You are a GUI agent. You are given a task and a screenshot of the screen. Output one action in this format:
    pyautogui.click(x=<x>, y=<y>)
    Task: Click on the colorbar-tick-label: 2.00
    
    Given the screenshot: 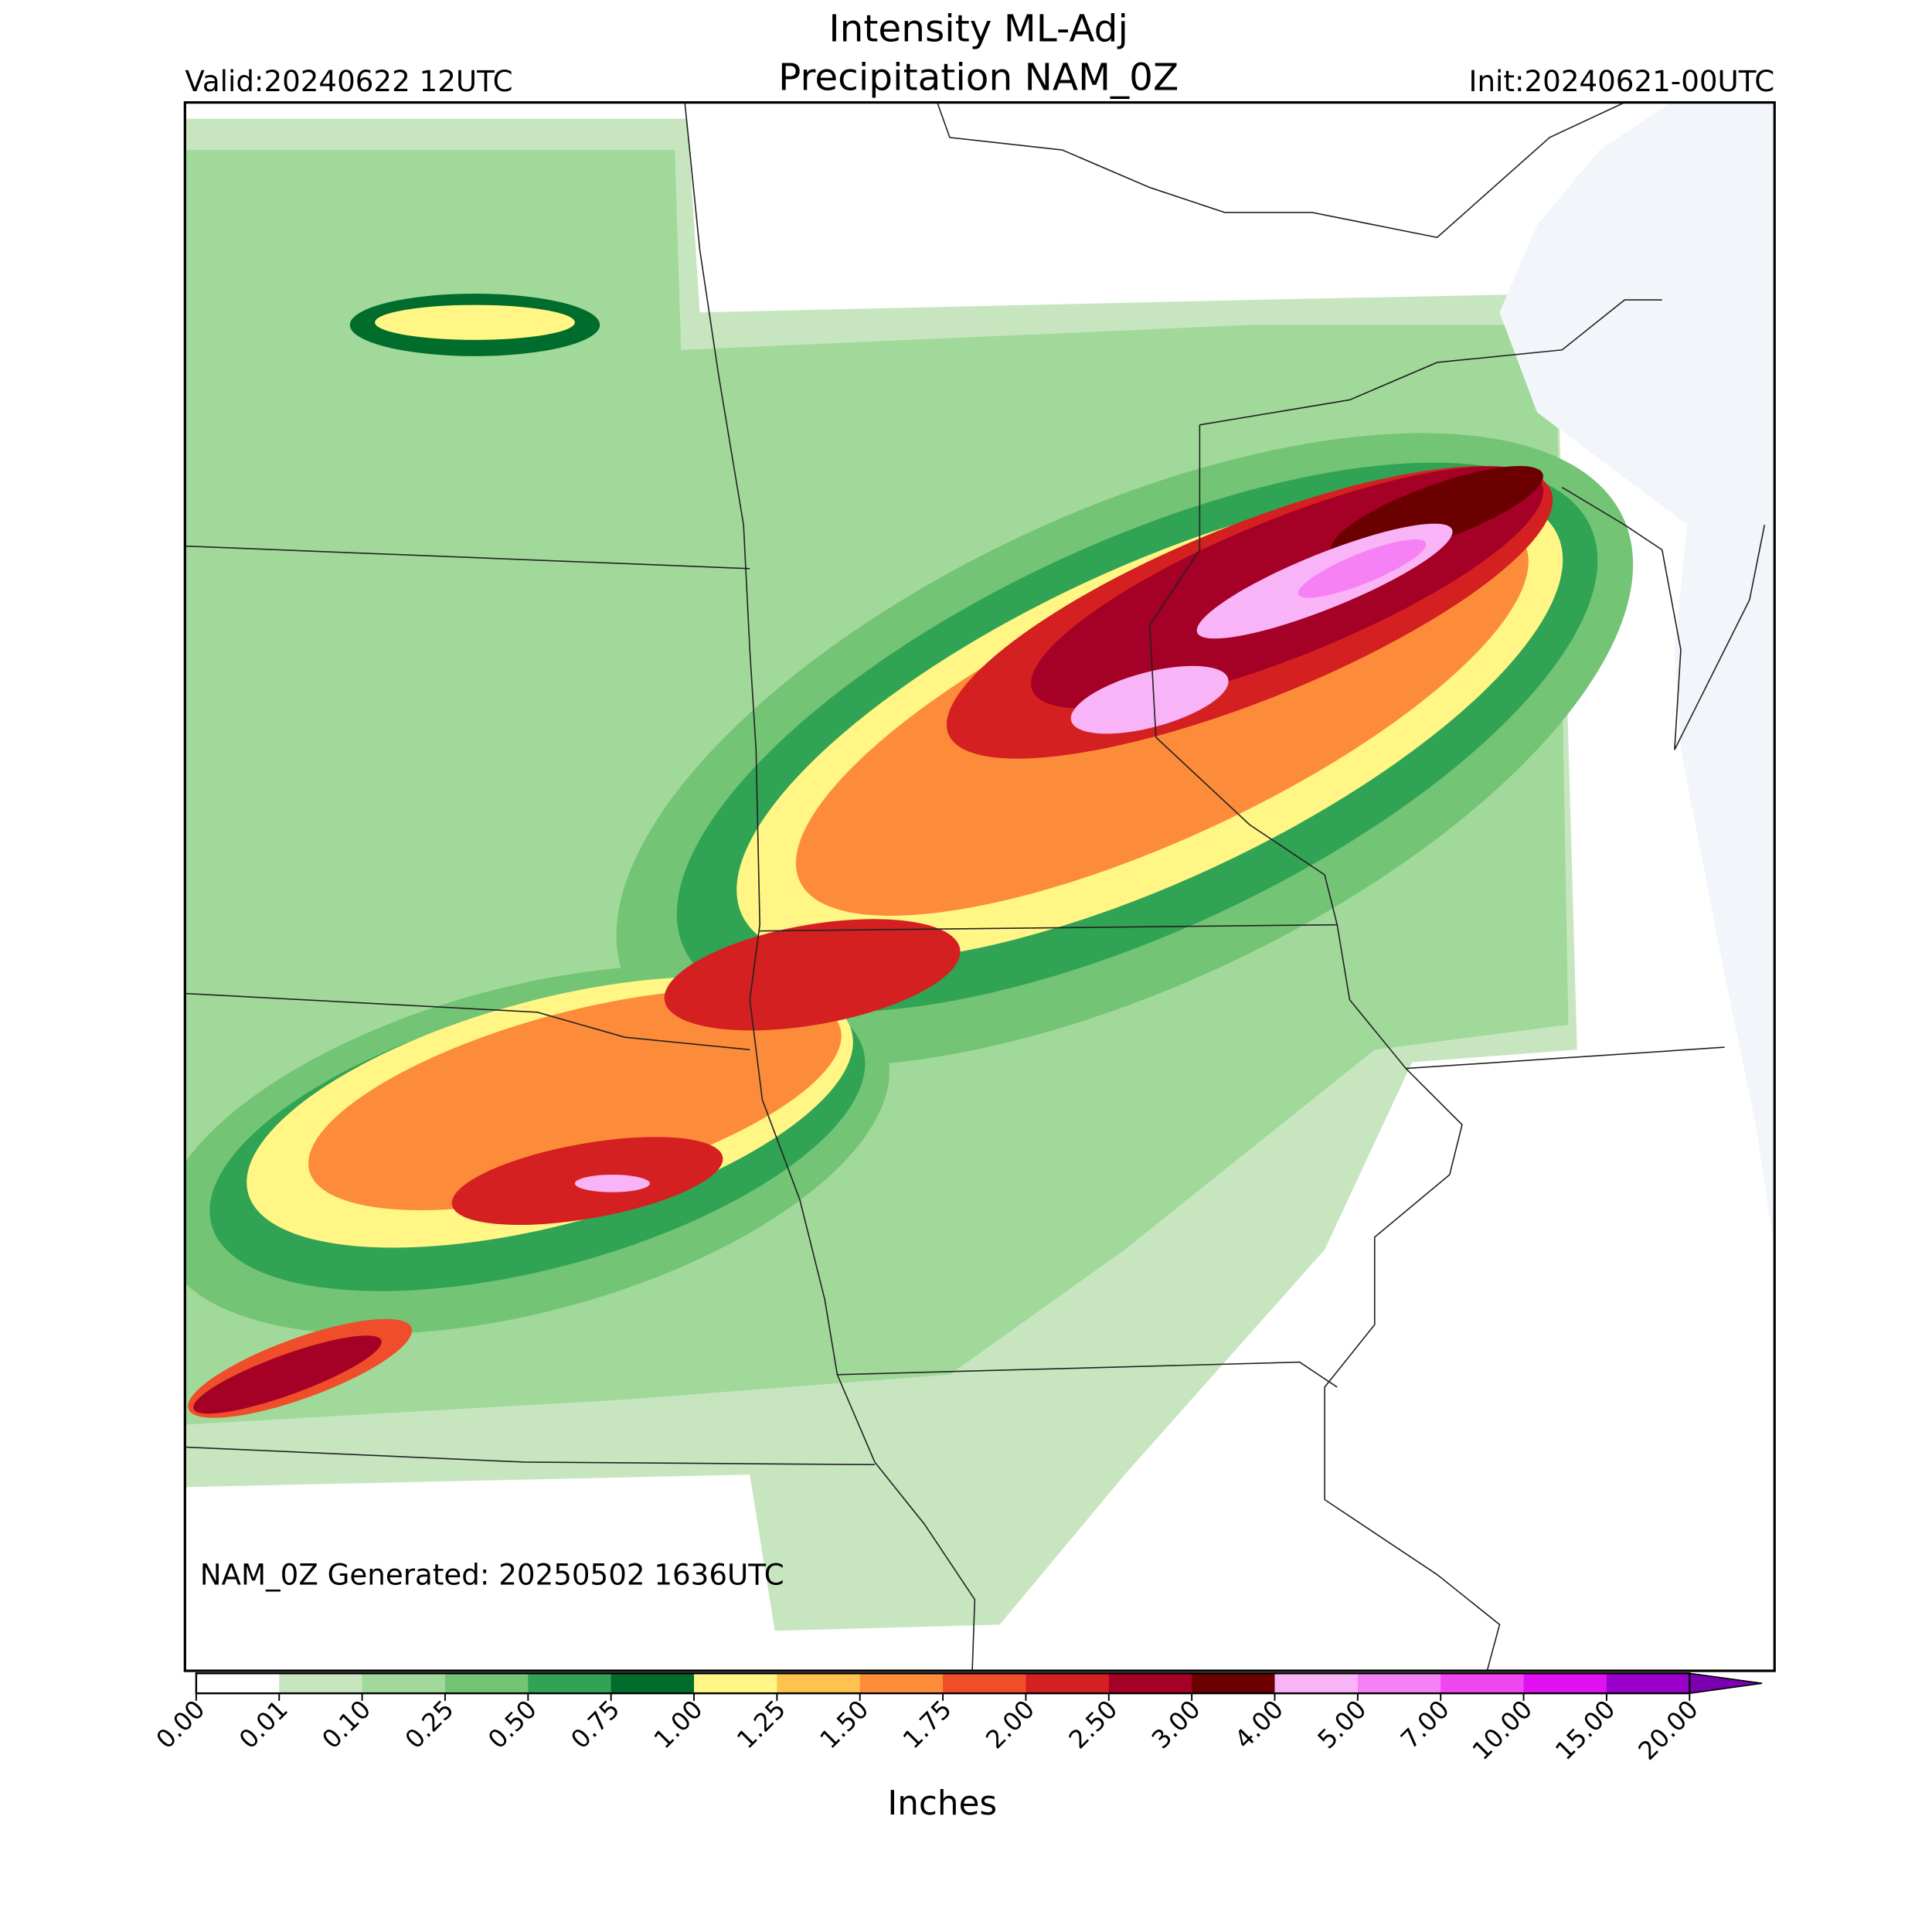 What is the action you would take?
    pyautogui.click(x=1010, y=1725)
    